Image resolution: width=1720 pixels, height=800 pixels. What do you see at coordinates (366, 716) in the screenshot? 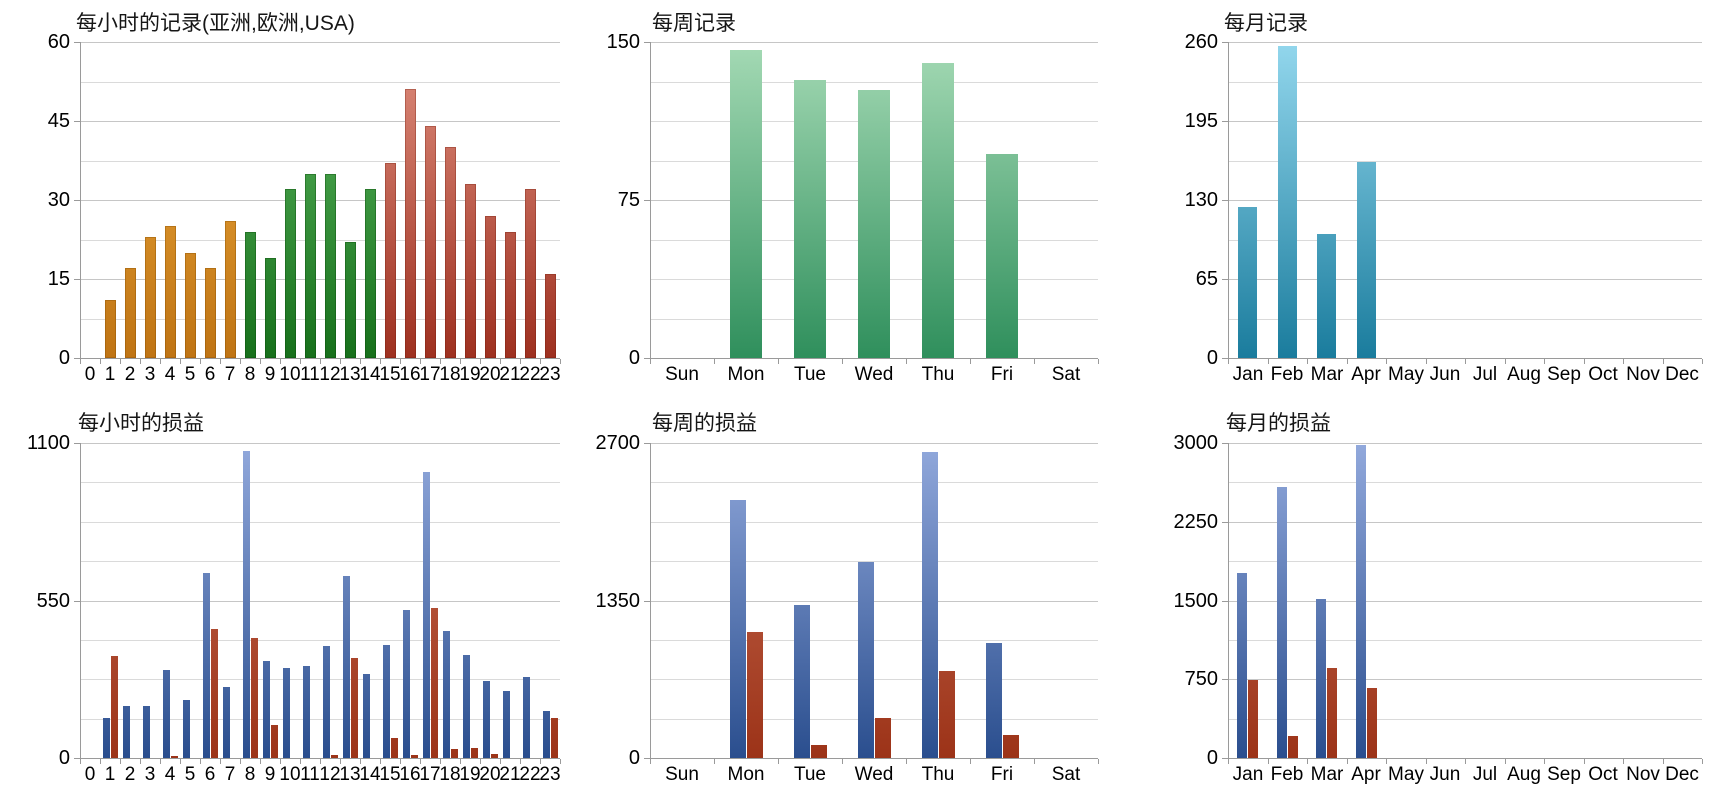
I see `bar-14-盈利` at bounding box center [366, 716].